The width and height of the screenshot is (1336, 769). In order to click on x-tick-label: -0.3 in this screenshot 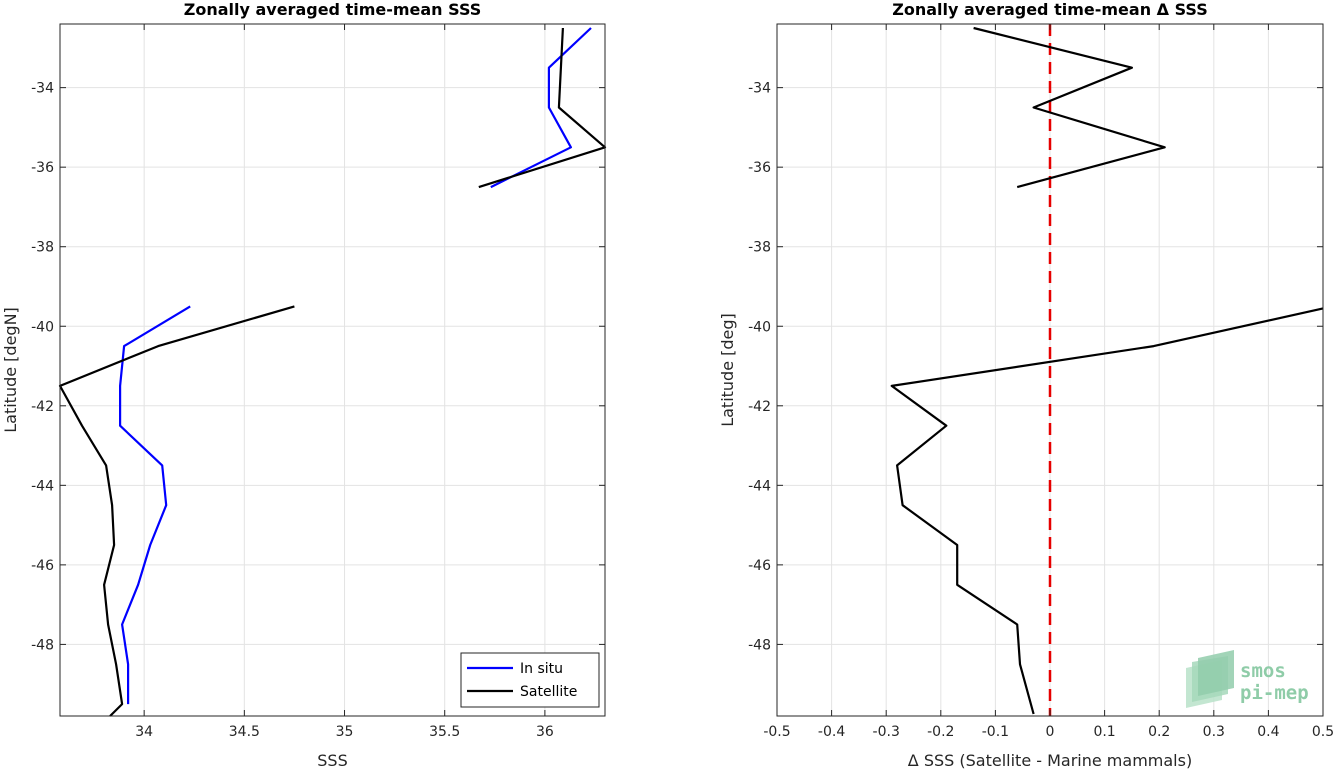, I will do `click(886, 732)`.